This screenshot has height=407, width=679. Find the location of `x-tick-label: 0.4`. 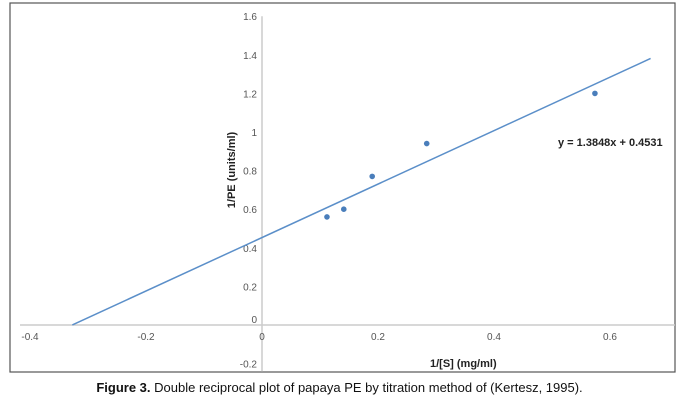

x-tick-label: 0.4 is located at coordinates (494, 337).